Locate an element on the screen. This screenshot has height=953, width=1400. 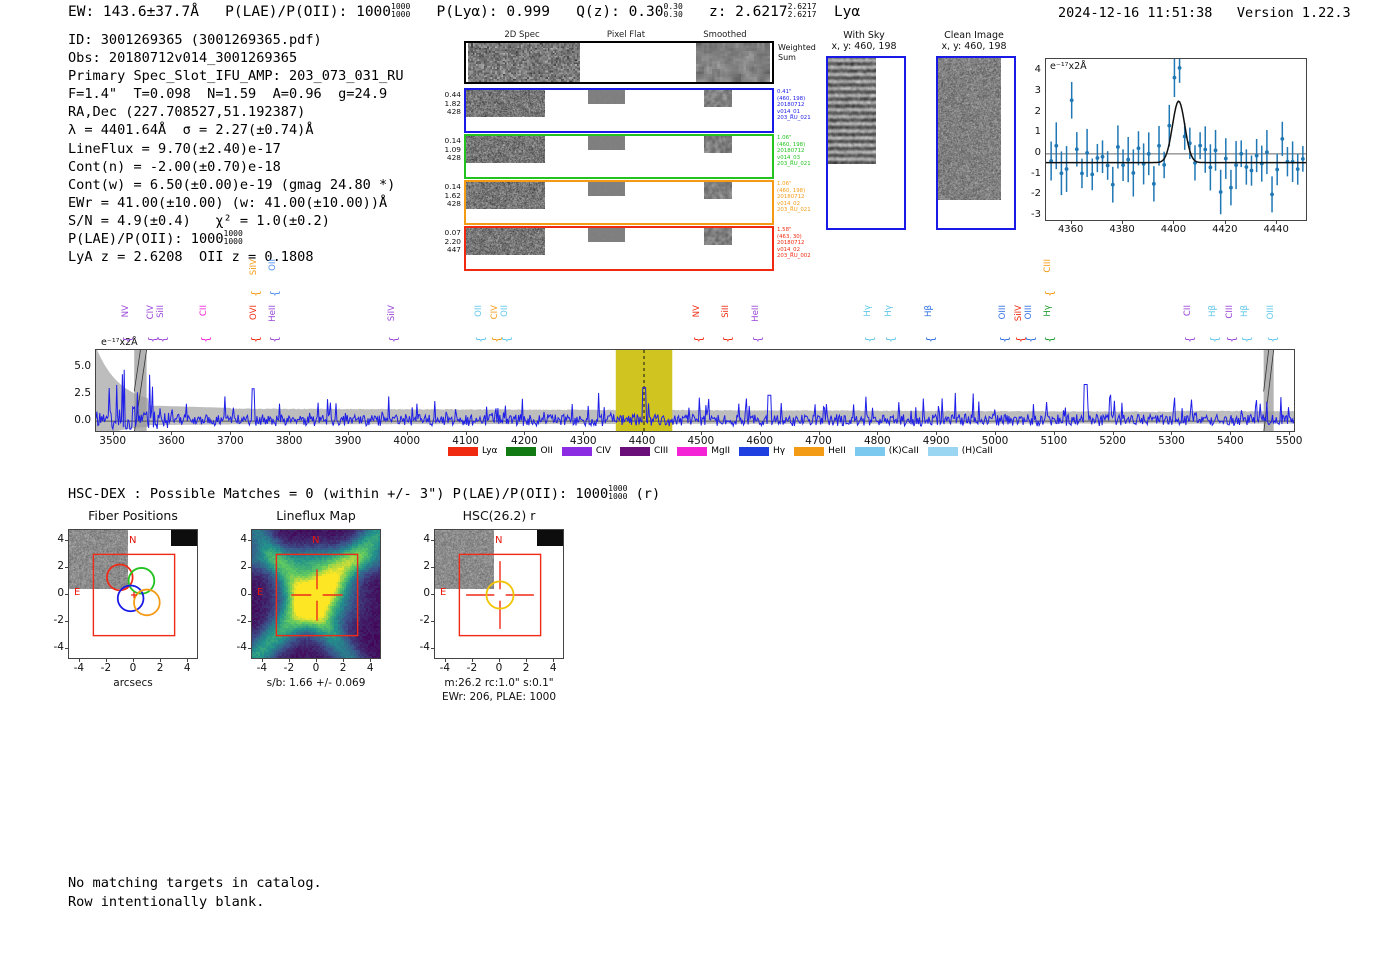
line-profile-axes: e⁻¹⁷x2Å is located at coordinates (1176, 139).